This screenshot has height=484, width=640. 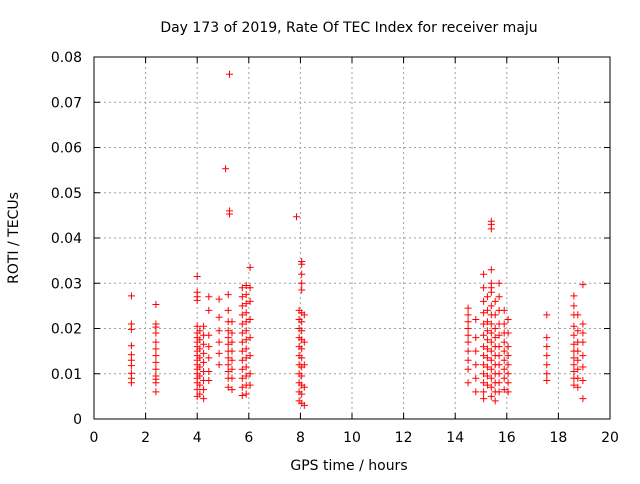 What do you see at coordinates (145, 438) in the screenshot?
I see `x-tick-label: 2` at bounding box center [145, 438].